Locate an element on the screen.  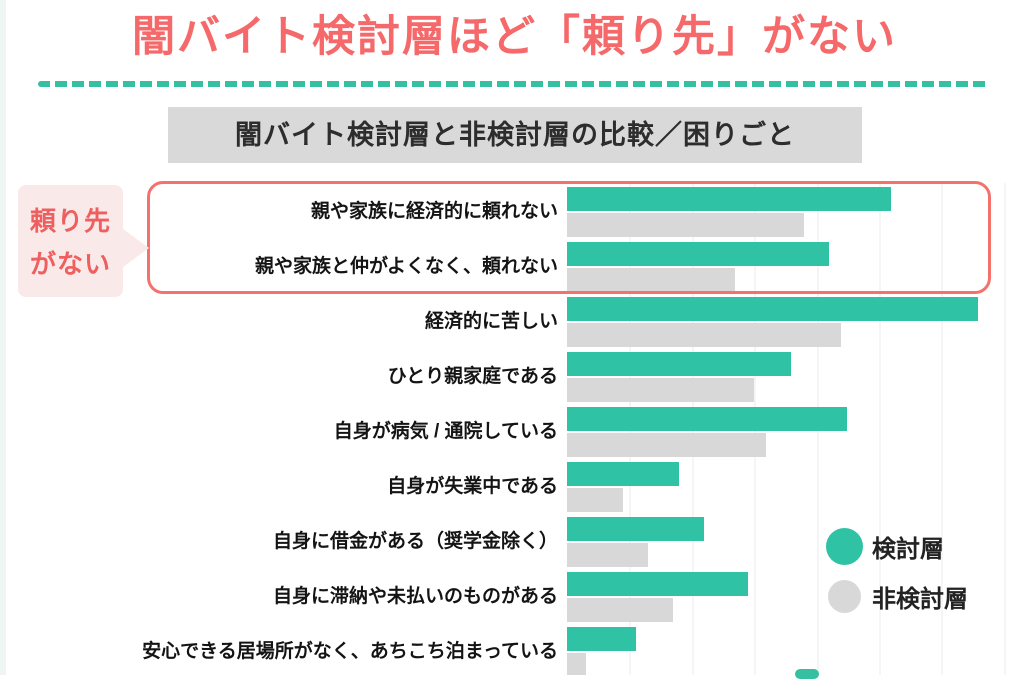
category-label: 親や家族に経済的に頼れない is located at coordinates (434, 211).